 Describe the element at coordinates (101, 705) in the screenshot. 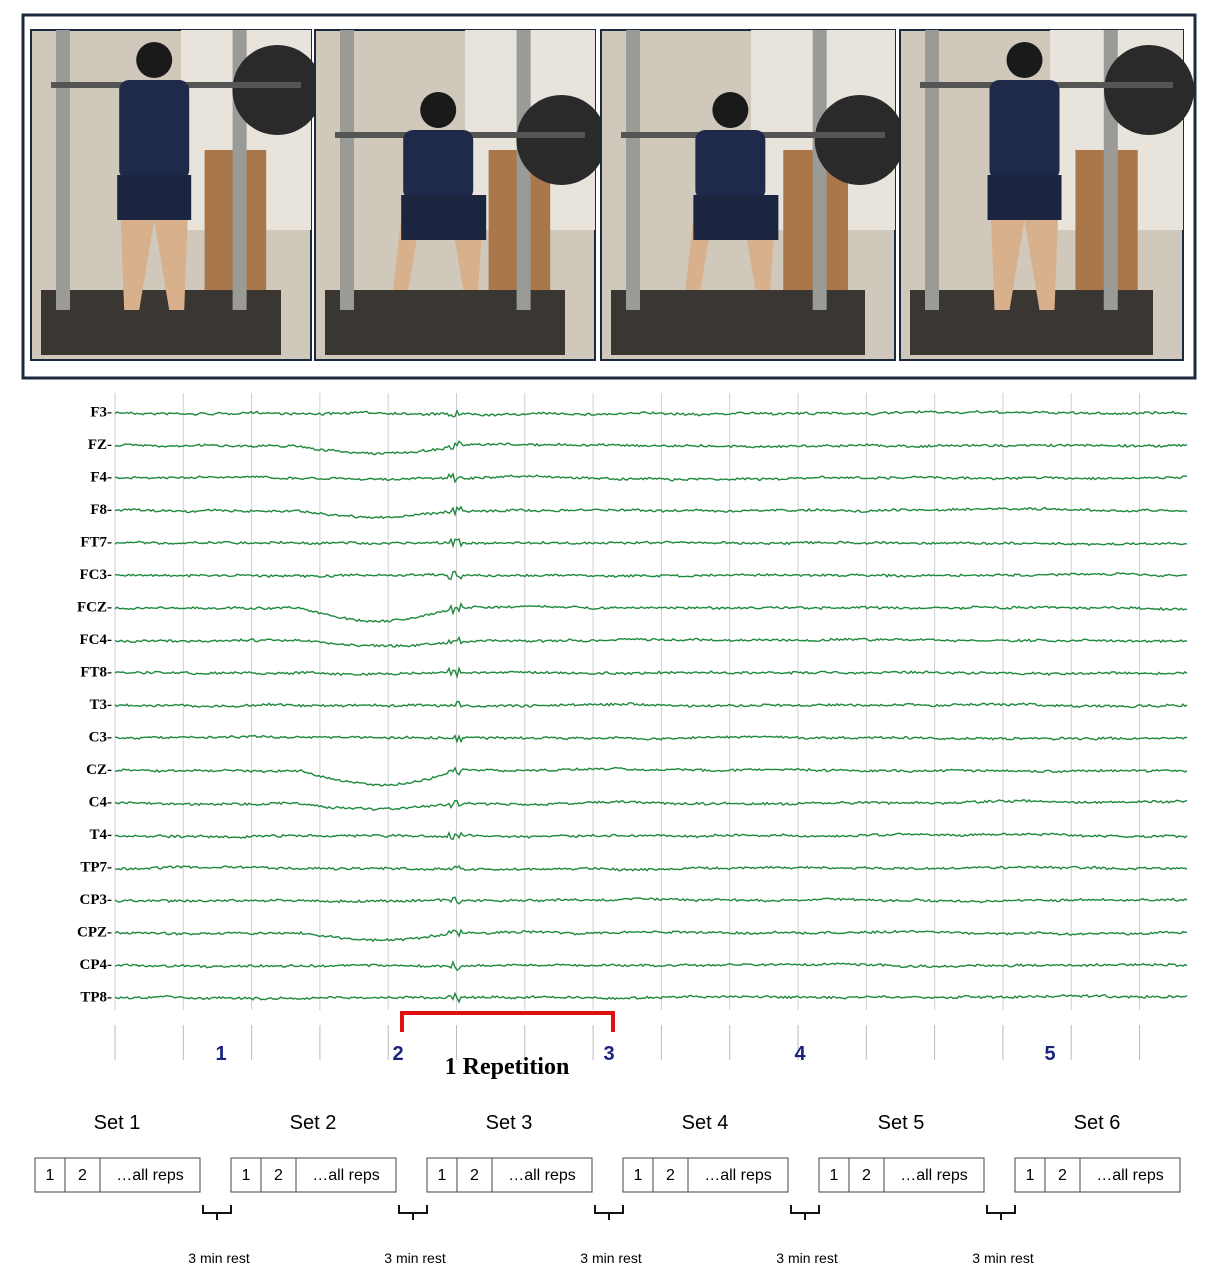

I see `channel-label: T3-` at that location.